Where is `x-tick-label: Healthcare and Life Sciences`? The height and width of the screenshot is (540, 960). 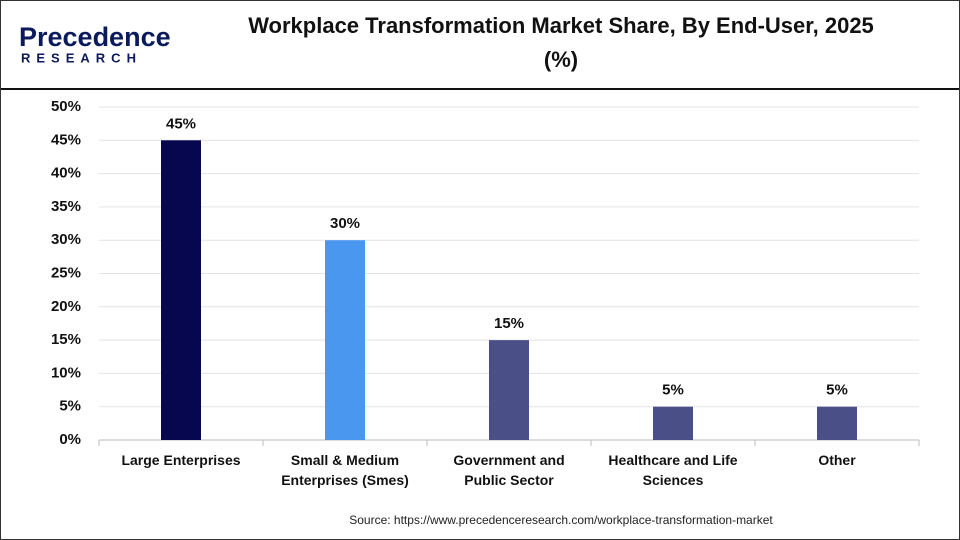 x-tick-label: Healthcare and Life Sciences is located at coordinates (673, 470).